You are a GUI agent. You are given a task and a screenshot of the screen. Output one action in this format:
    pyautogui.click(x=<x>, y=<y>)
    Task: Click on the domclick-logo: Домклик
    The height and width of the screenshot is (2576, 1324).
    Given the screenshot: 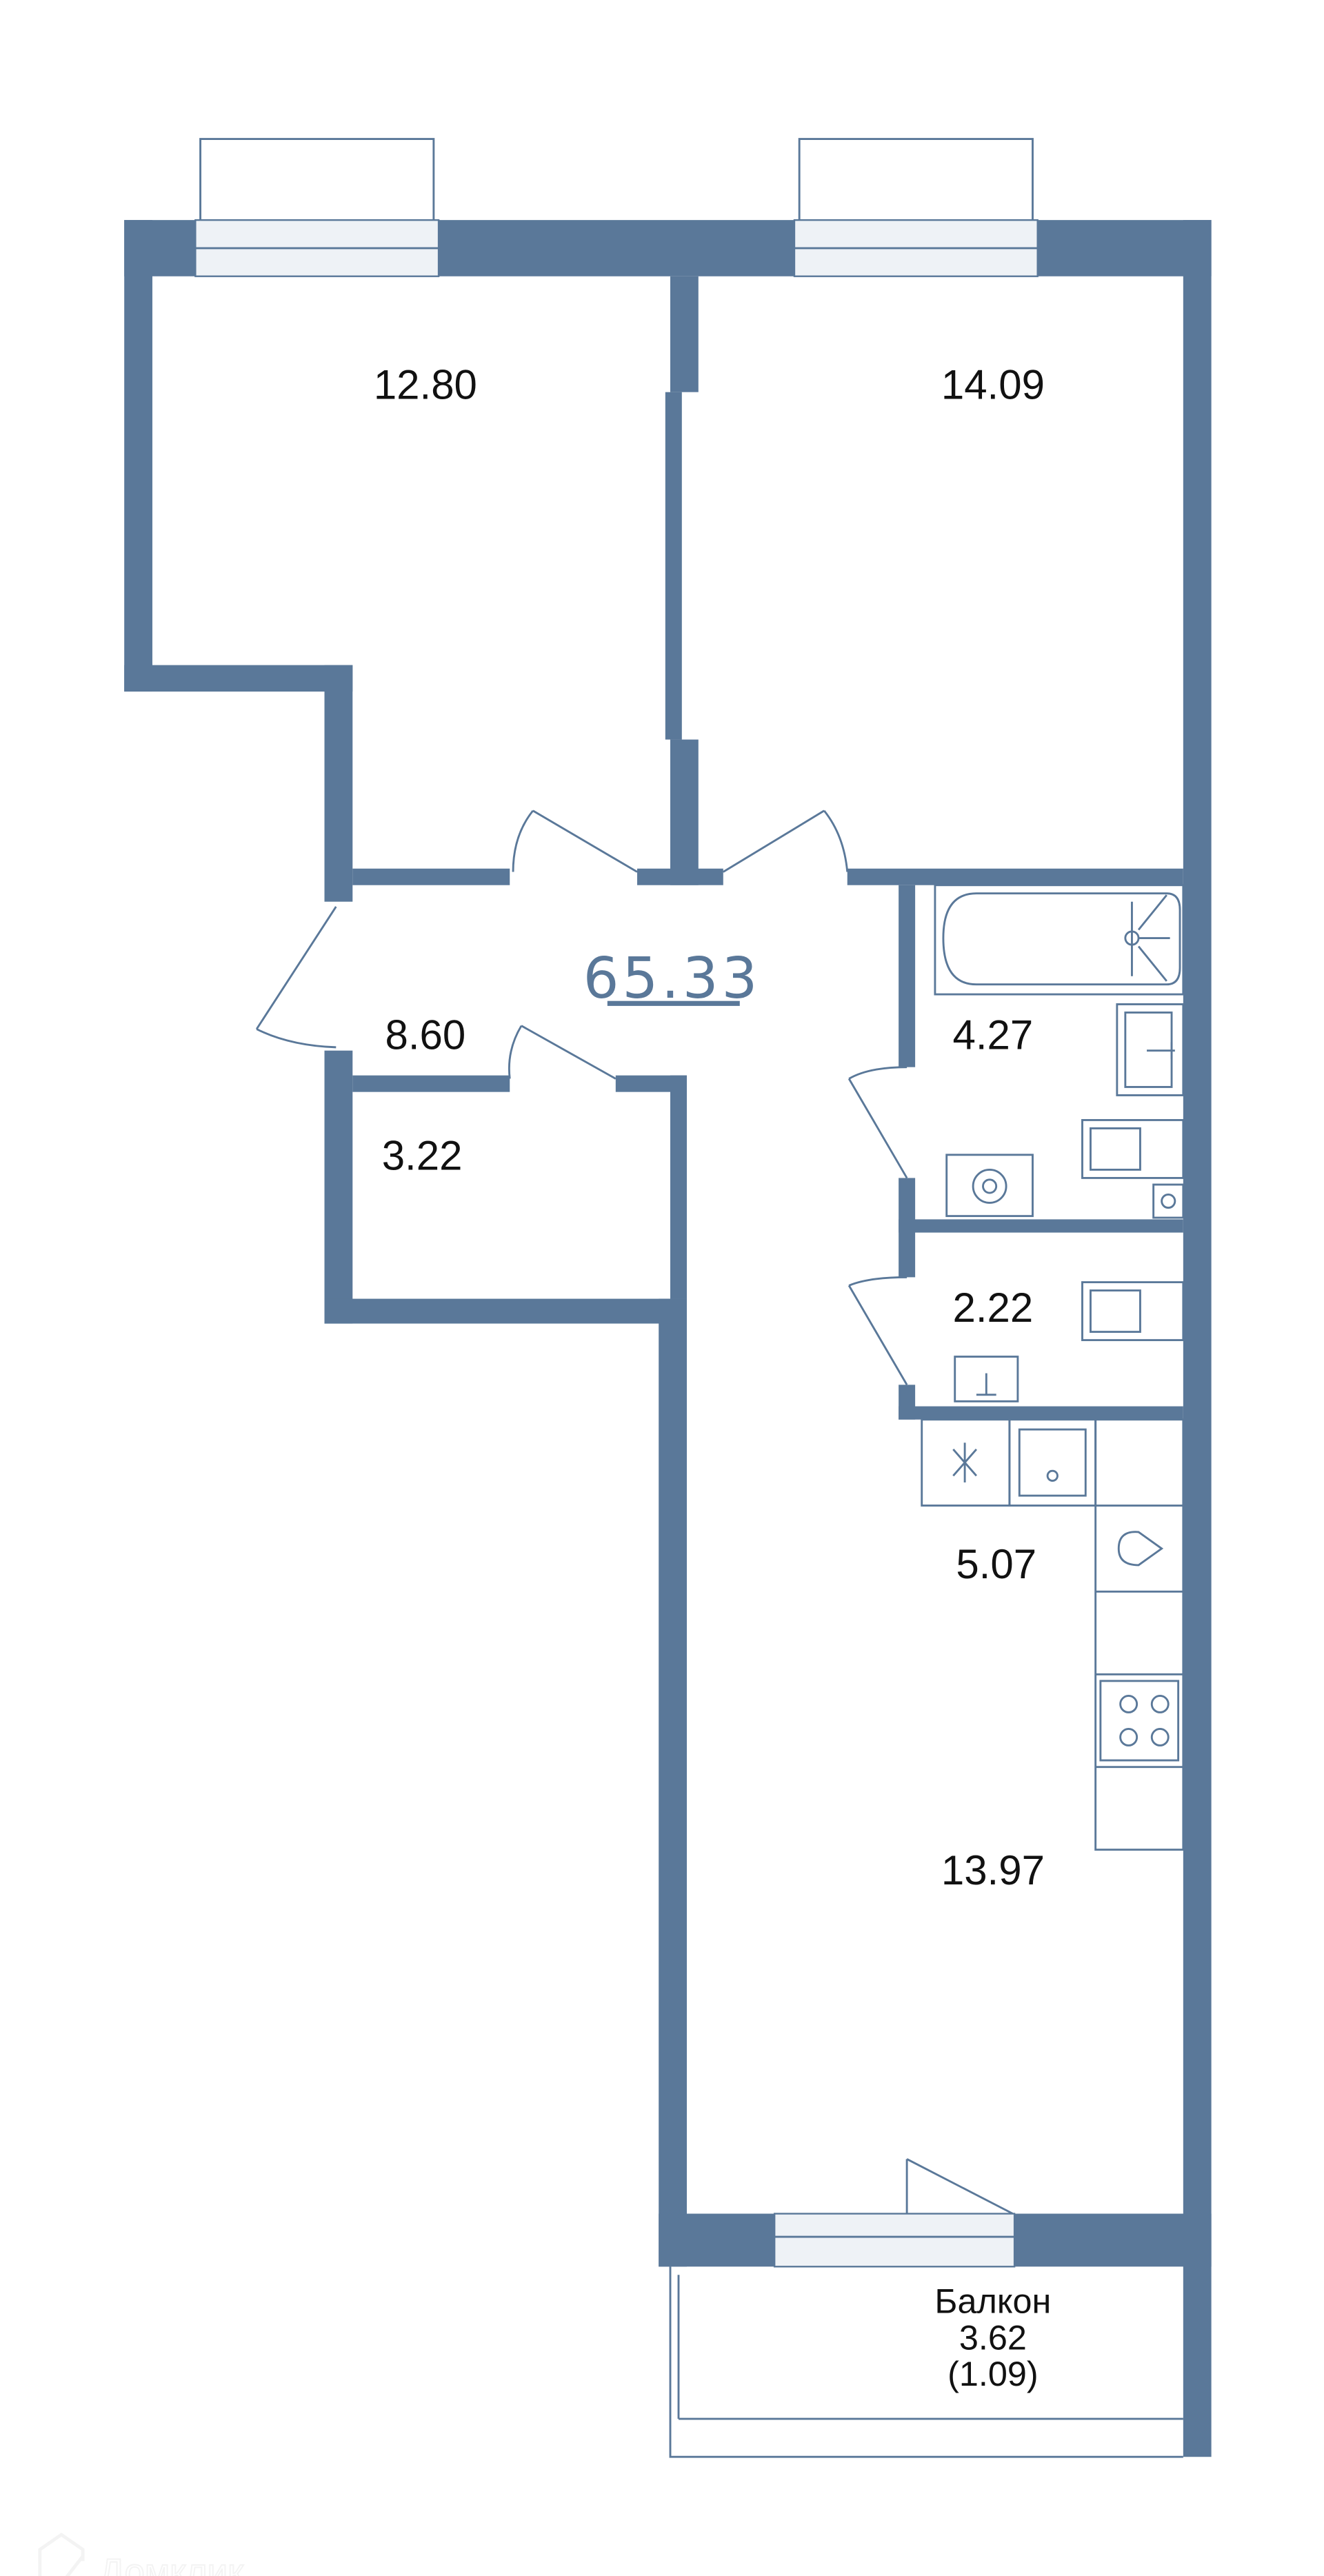 What is the action you would take?
    pyautogui.click(x=141, y=2554)
    